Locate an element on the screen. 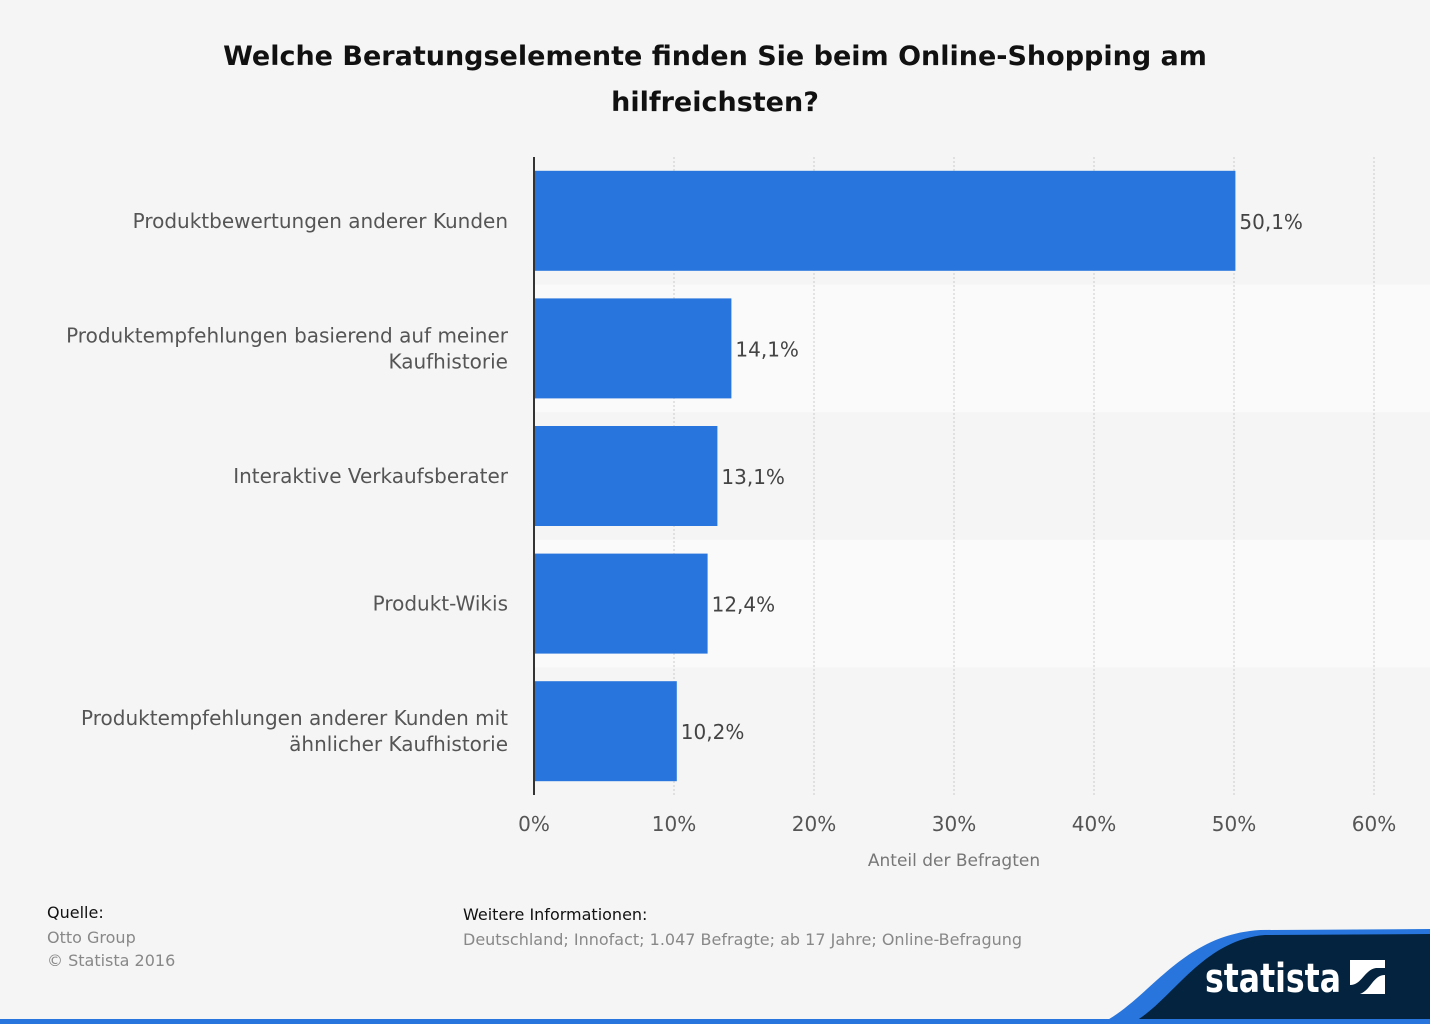 The height and width of the screenshot is (1024, 1430). category-label: Produktbewertungen anderer Kunden is located at coordinates (320, 221).